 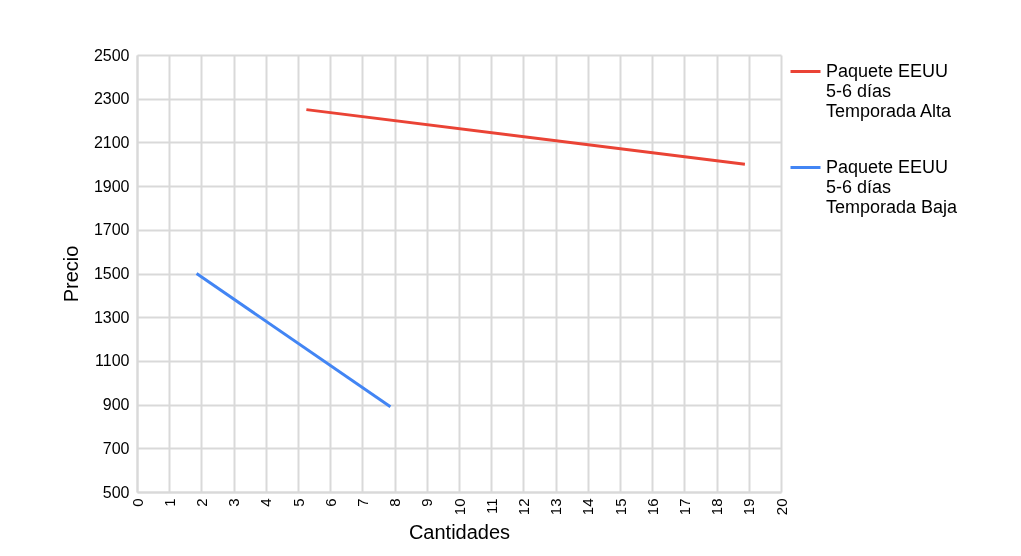 What do you see at coordinates (137, 502) in the screenshot?
I see `x-tick-label: 0` at bounding box center [137, 502].